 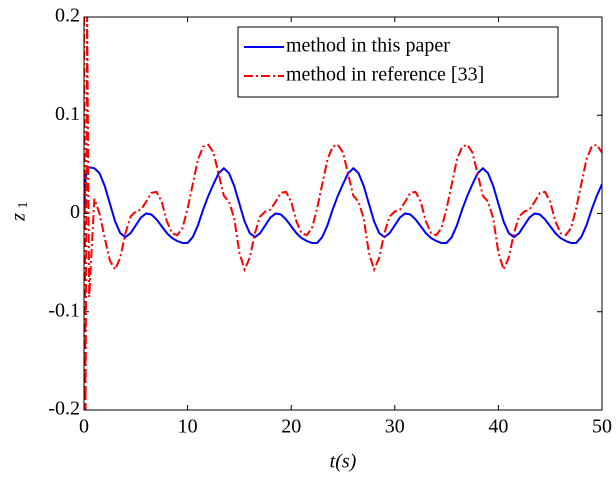 I want to click on x-tick-label: 50, so click(x=602, y=427).